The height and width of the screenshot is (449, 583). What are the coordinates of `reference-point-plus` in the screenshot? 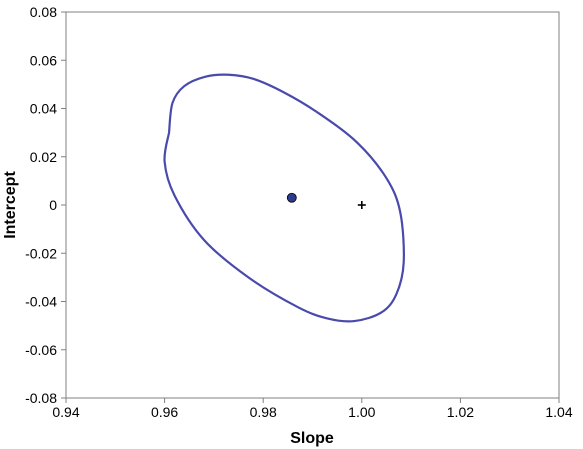 It's located at (361, 205).